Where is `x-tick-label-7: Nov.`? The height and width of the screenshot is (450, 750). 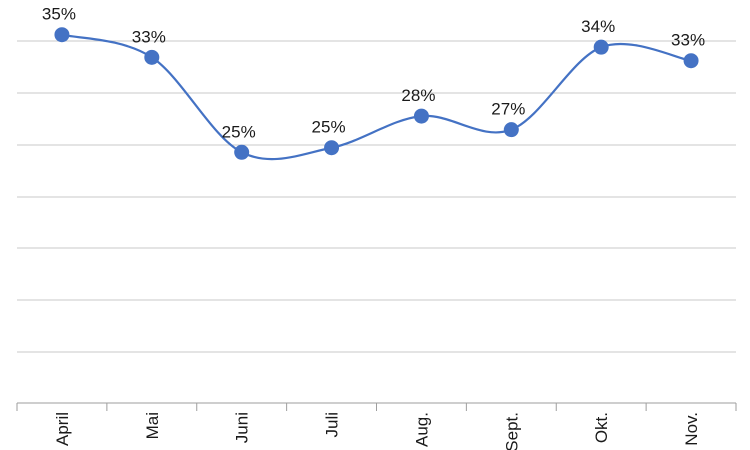
x-tick-label-7: Nov. is located at coordinates (691, 429).